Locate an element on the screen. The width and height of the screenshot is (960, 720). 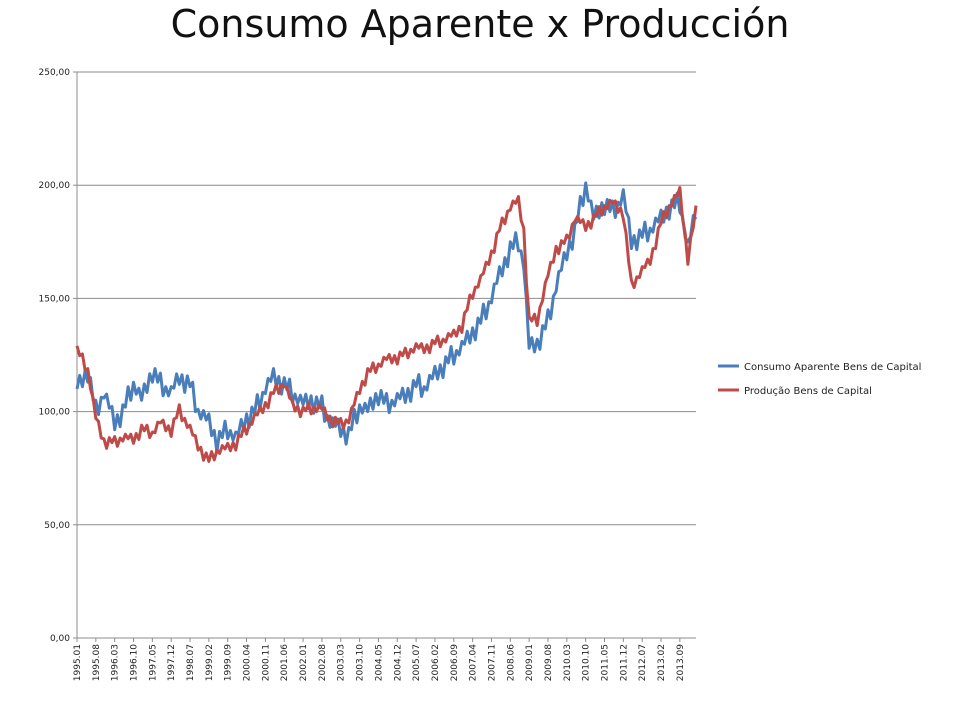
x-tick-label: 2004.05 is located at coordinates (379, 662).